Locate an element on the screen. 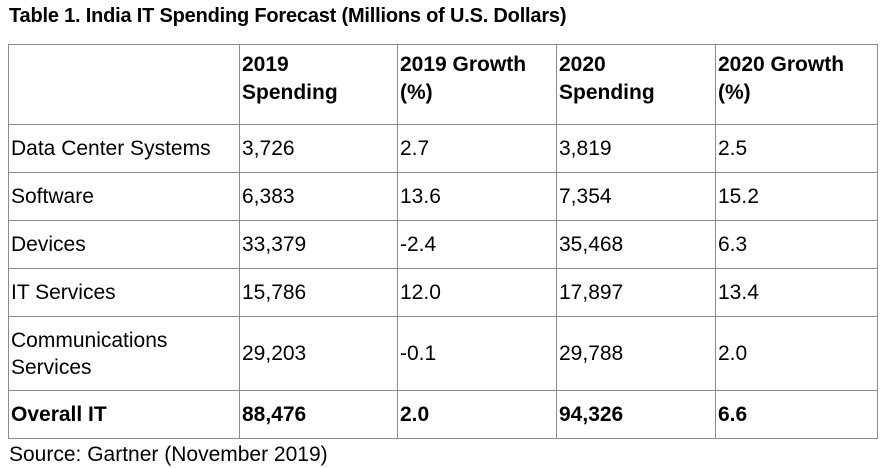 The height and width of the screenshot is (468, 883). cell-segment: Data Center Systems is located at coordinates (124, 148).